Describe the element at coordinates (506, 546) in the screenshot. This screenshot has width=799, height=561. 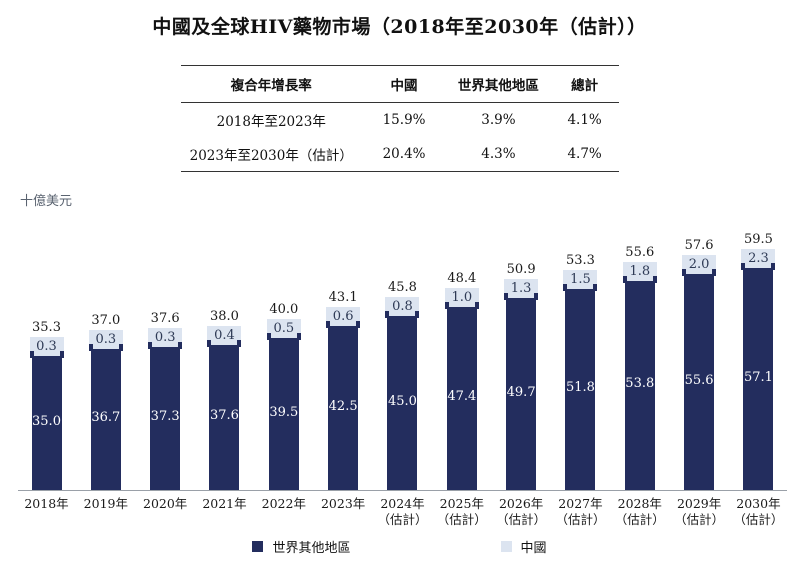
I see `legend-swatch-china-icon` at that location.